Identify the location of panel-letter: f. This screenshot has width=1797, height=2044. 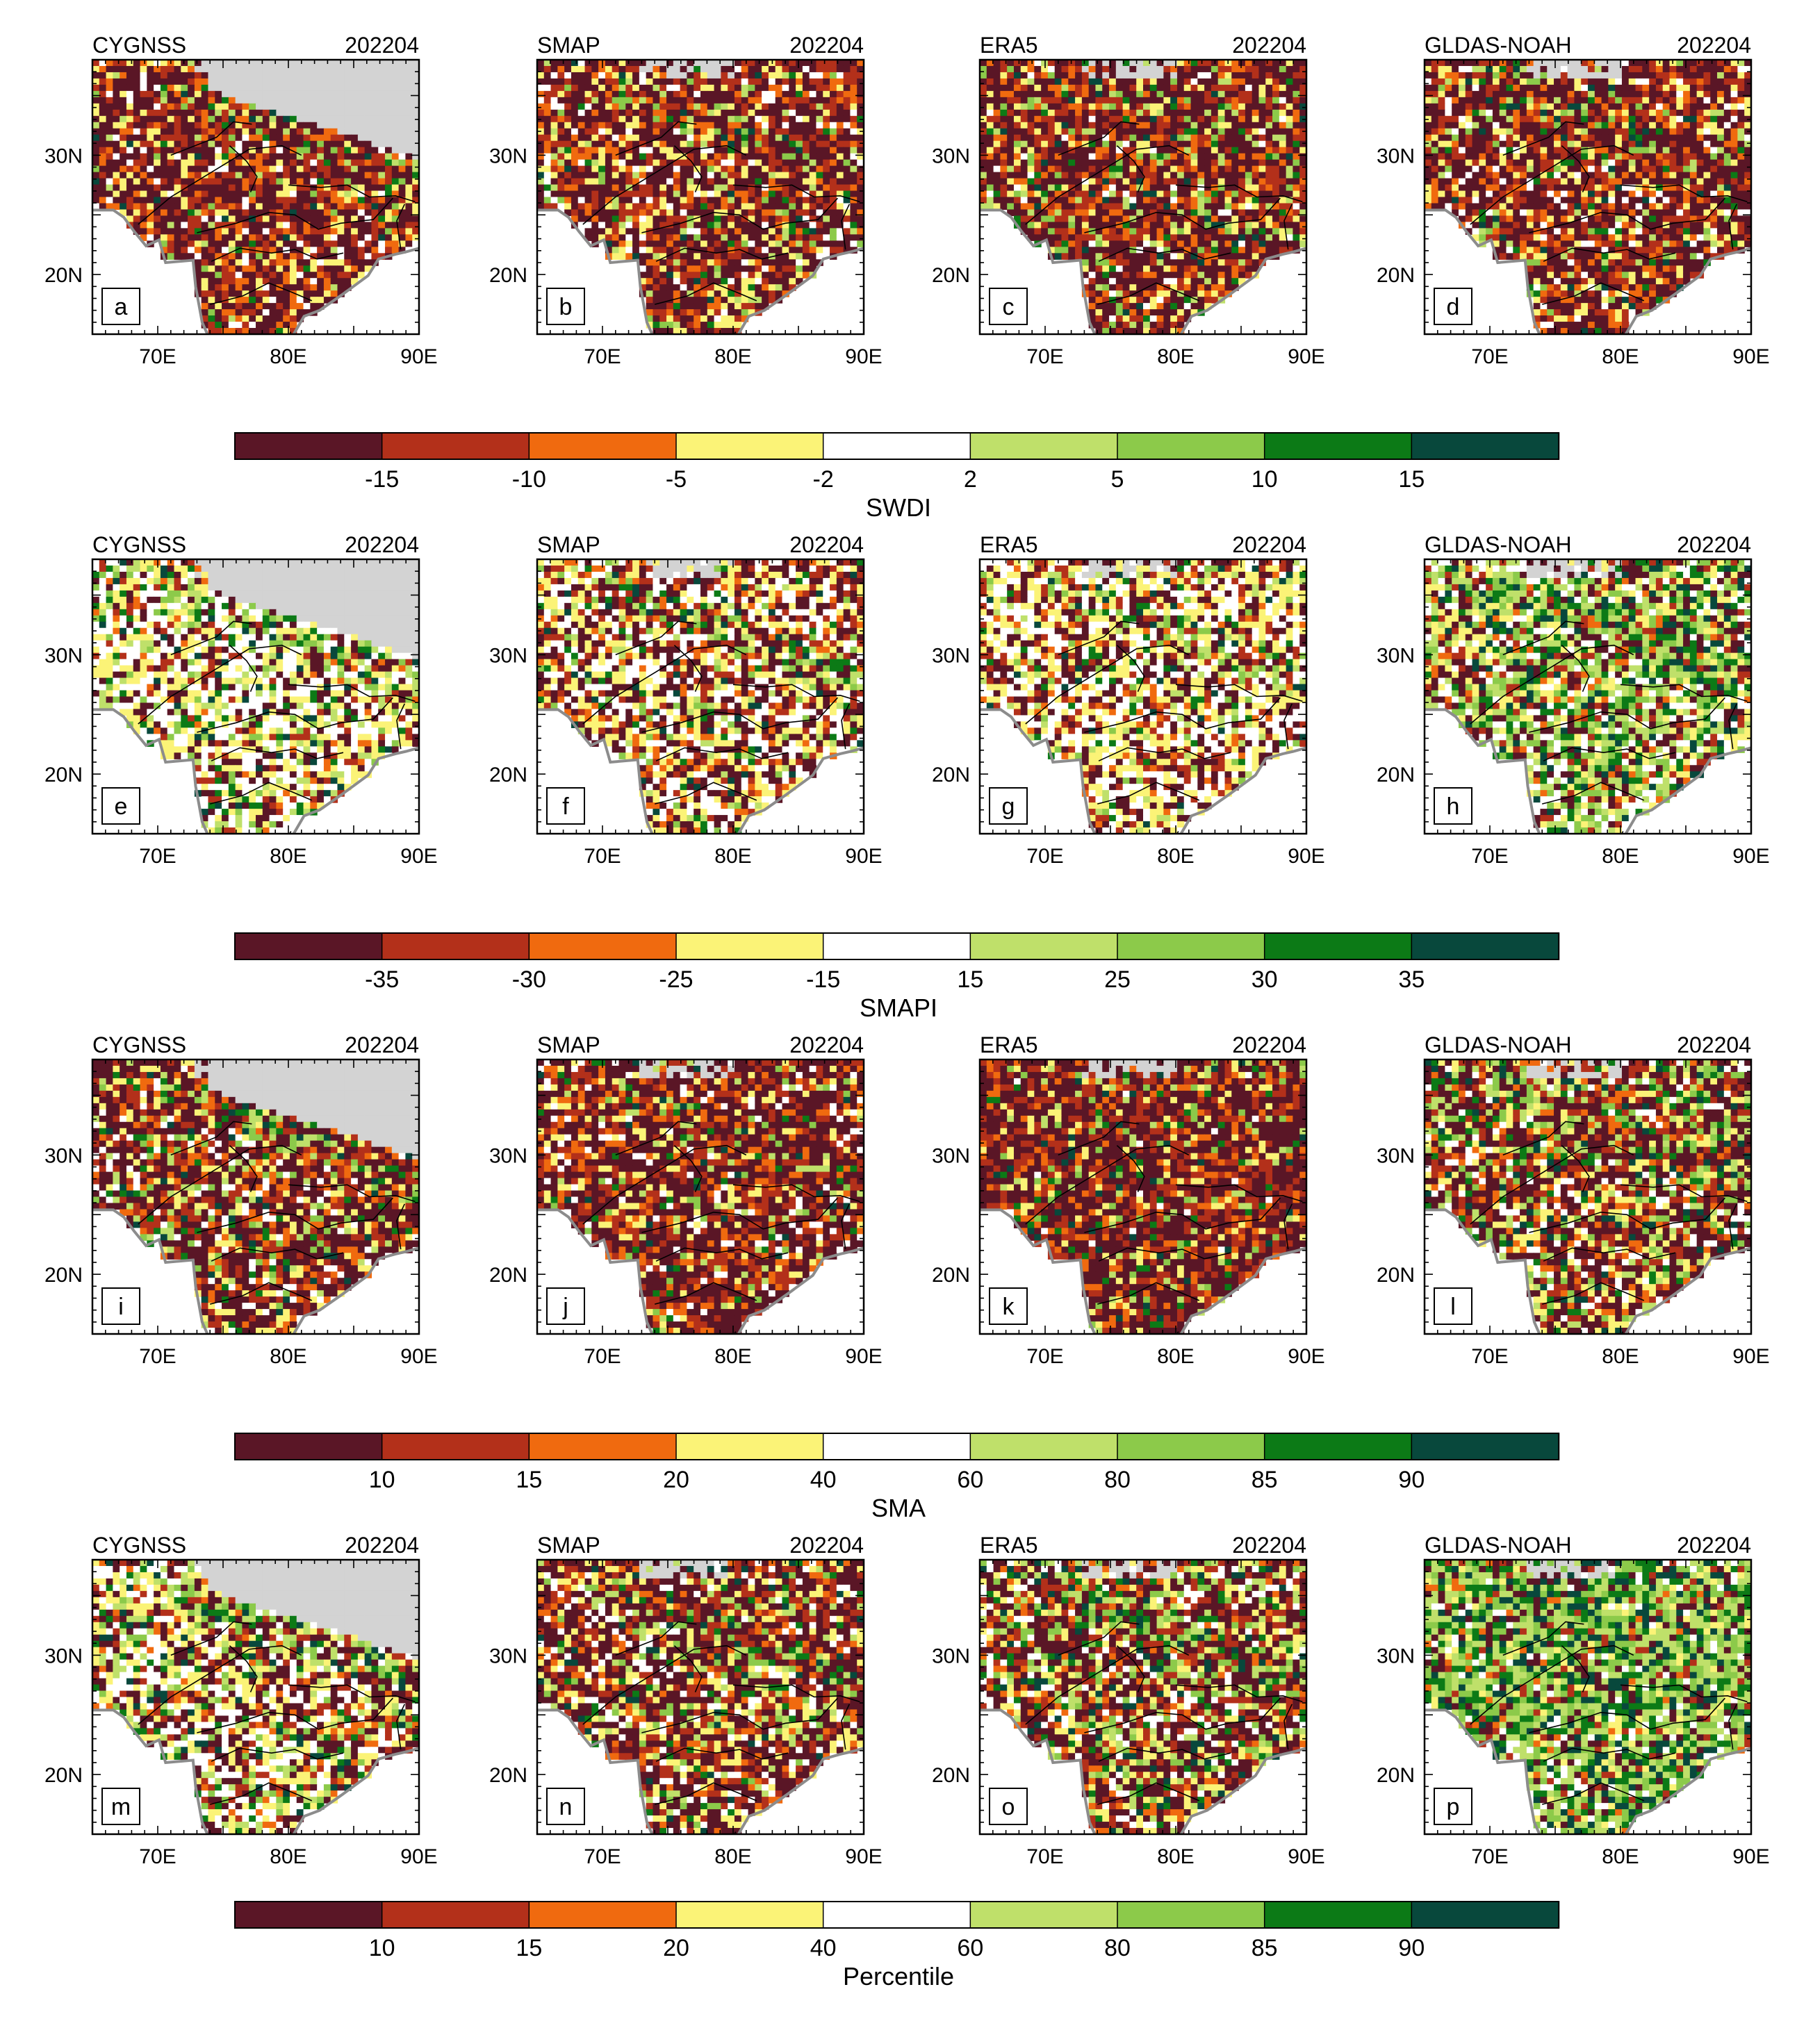
(566, 806).